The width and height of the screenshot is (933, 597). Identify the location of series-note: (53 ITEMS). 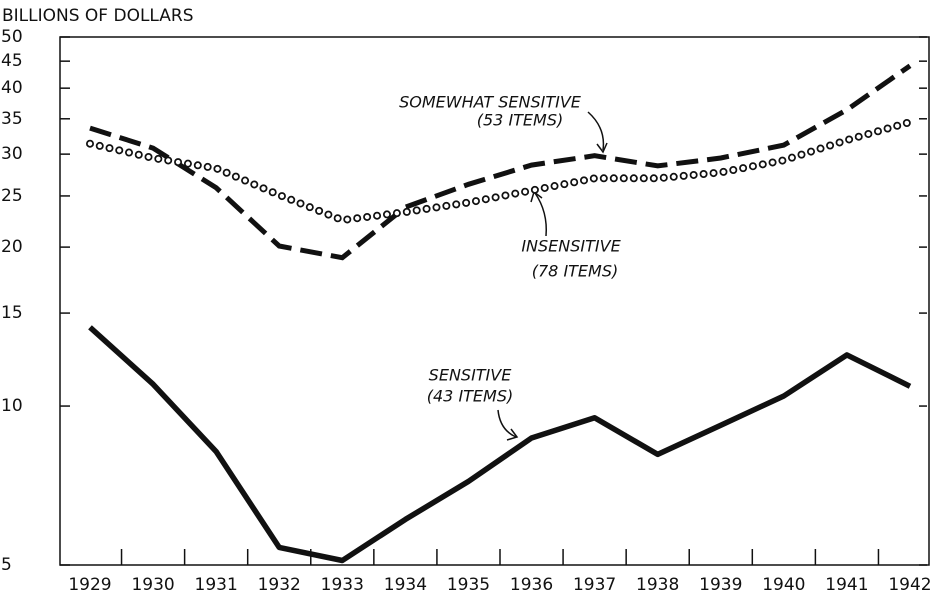
(520, 120).